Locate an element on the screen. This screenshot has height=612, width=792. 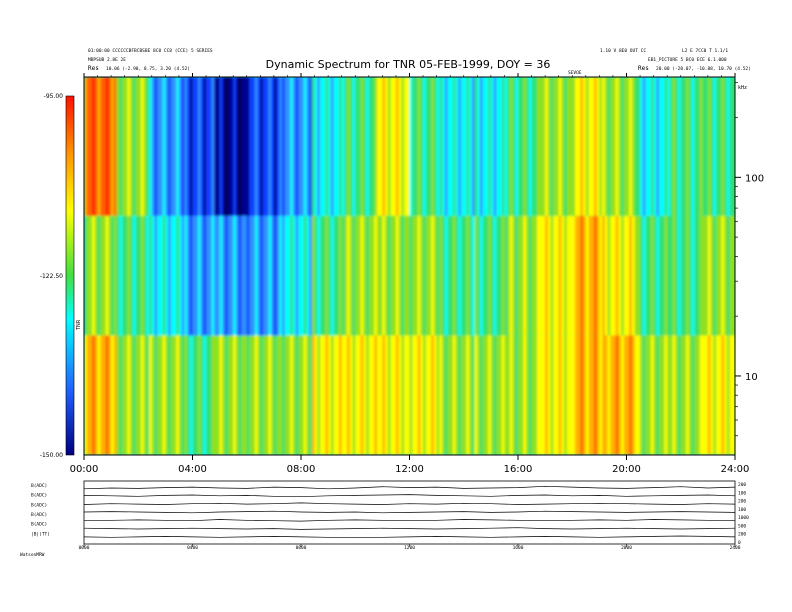
lower-right-label: 100 is located at coordinates (742, 493).